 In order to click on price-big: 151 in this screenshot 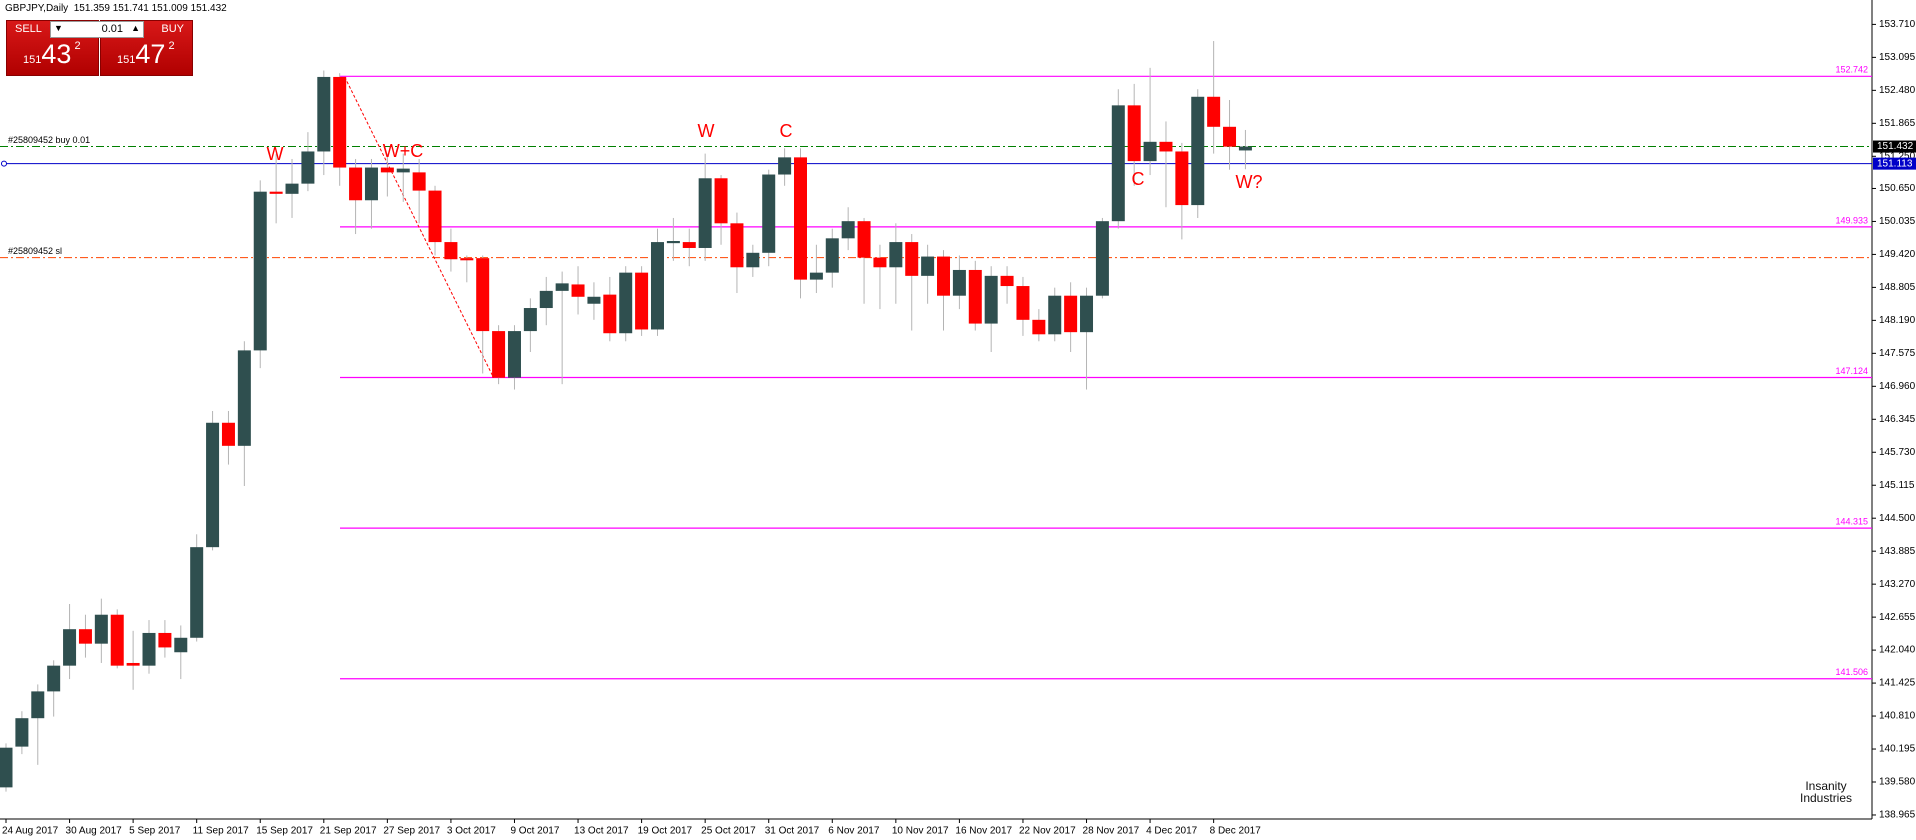, I will do `click(126, 60)`.